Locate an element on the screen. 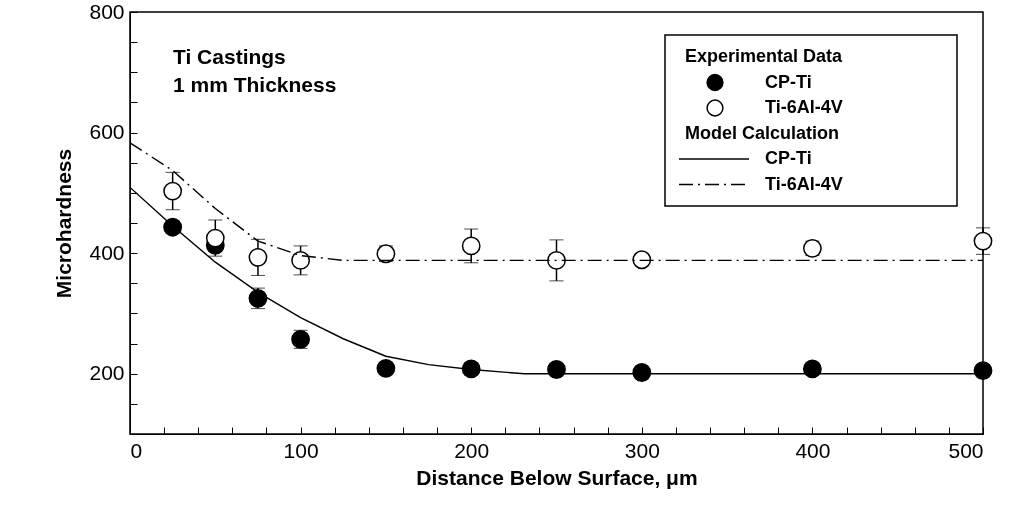 Image resolution: width=1015 pixels, height=508 pixels. y-tick-label: 800 is located at coordinates (107, 11).